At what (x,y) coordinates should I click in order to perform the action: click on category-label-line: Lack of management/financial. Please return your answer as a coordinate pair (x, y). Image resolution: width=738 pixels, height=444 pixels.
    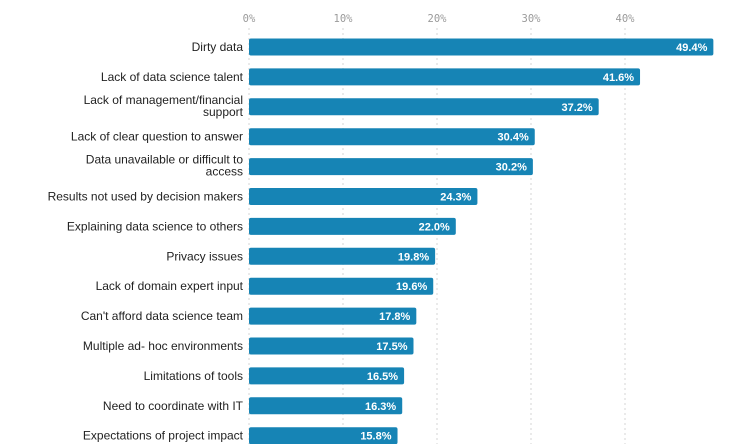
    Looking at the image, I should click on (163, 100).